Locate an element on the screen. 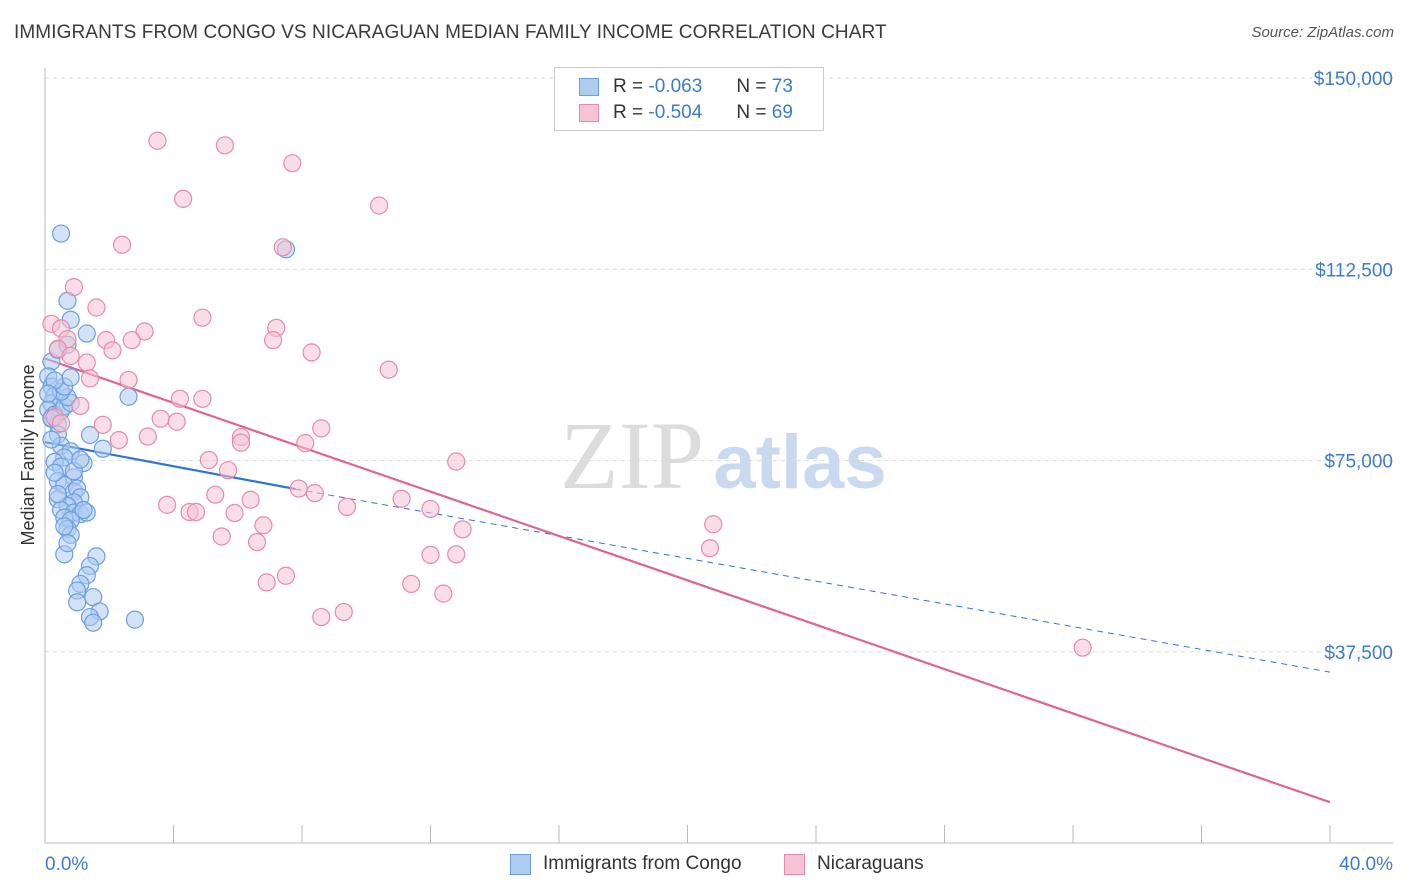  legend-r-value: -0.063 is located at coordinates (675, 86).